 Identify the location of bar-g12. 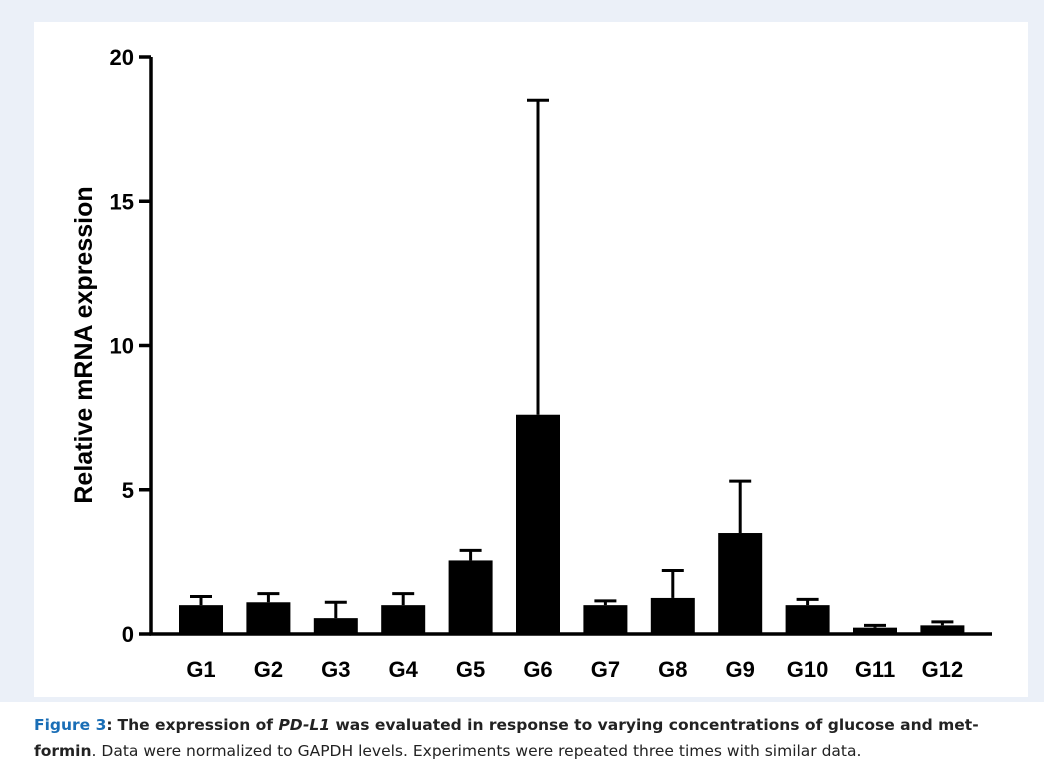
(942, 629).